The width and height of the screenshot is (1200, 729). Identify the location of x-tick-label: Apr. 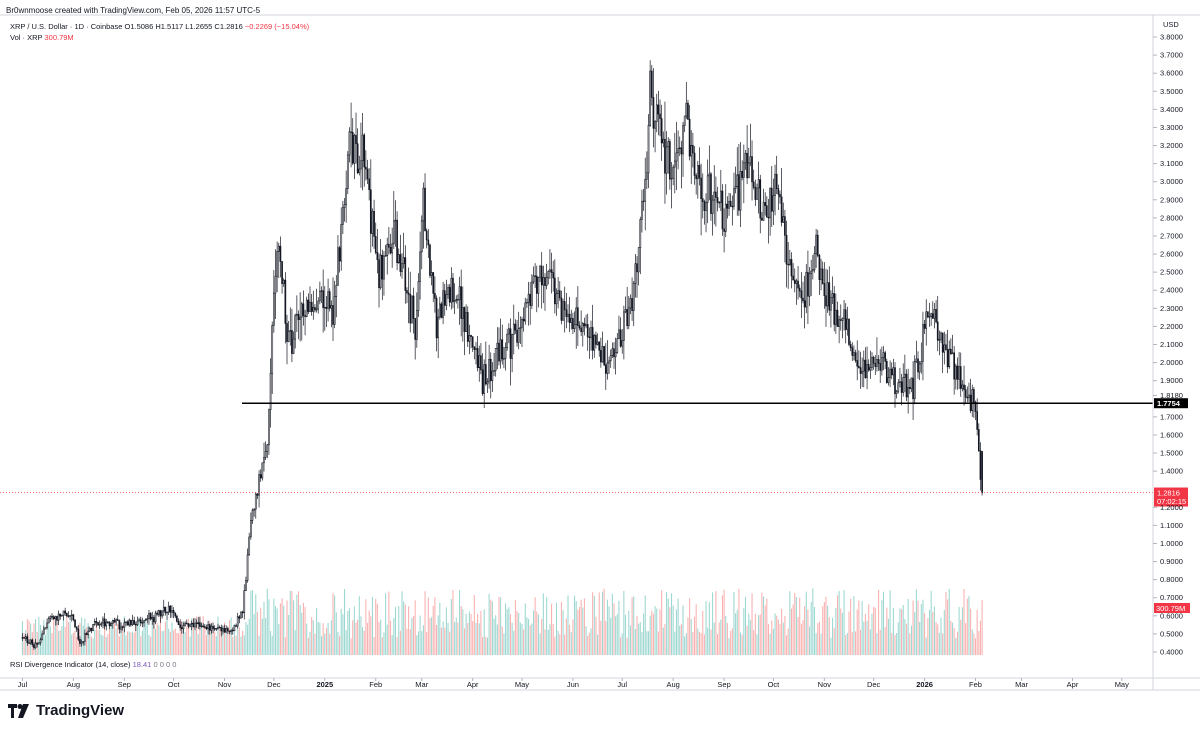
(473, 684).